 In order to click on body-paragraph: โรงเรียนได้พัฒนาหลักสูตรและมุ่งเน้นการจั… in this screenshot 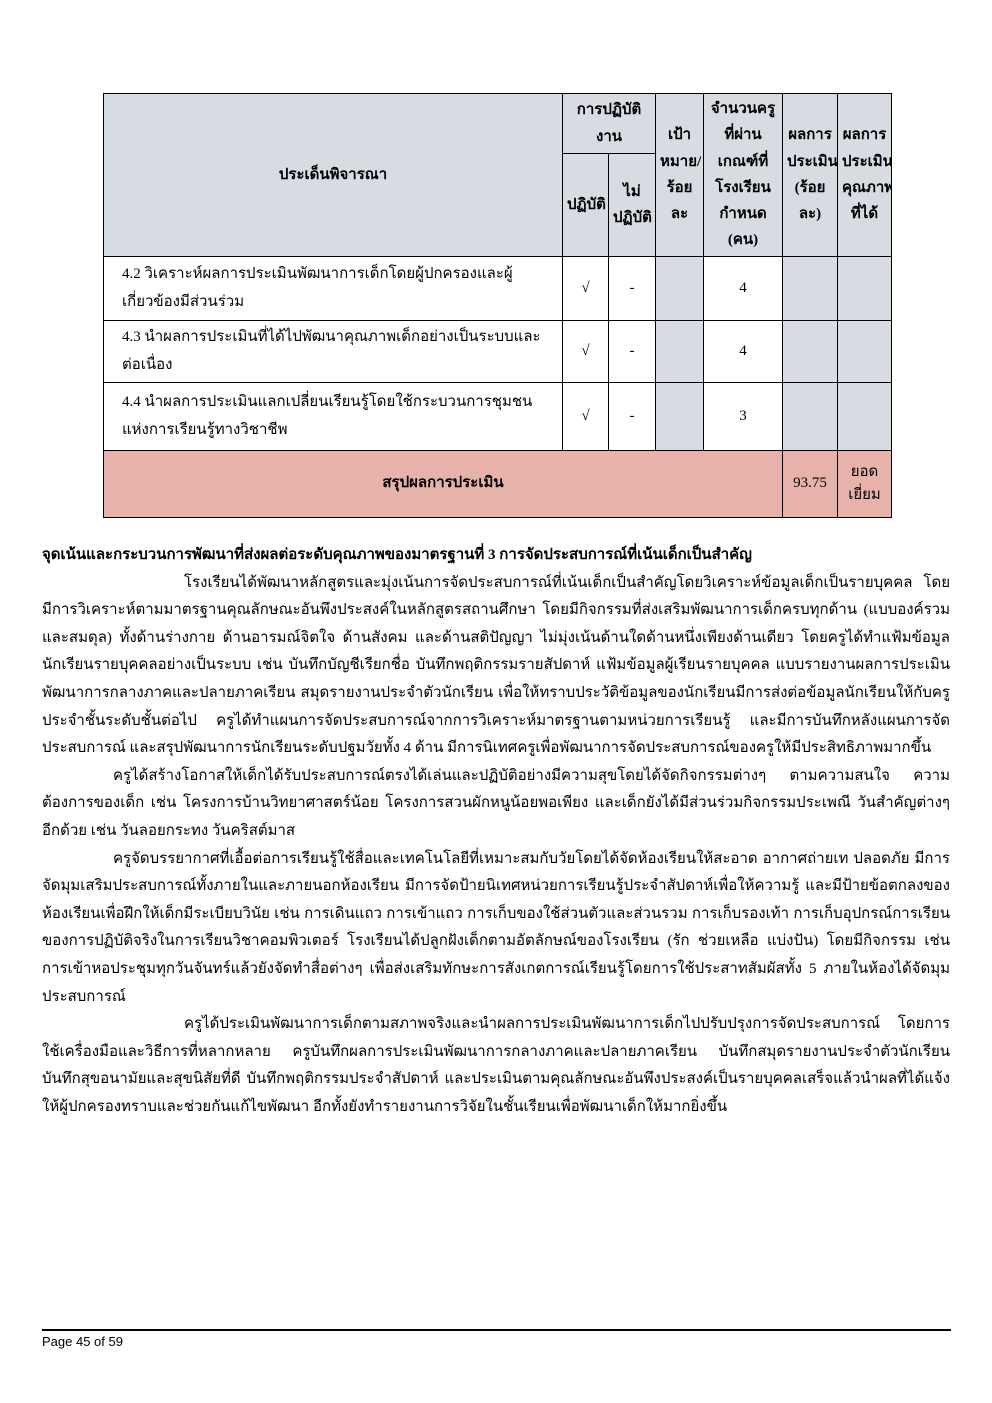, I will do `click(496, 665)`.